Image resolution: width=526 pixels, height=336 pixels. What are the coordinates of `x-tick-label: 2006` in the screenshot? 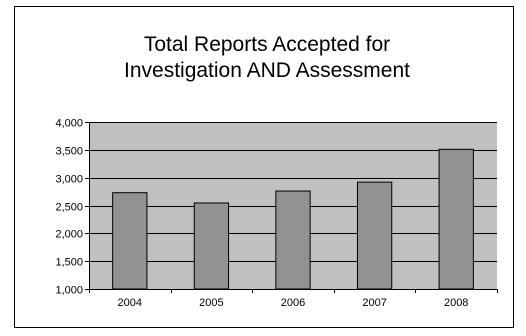 It's located at (293, 303).